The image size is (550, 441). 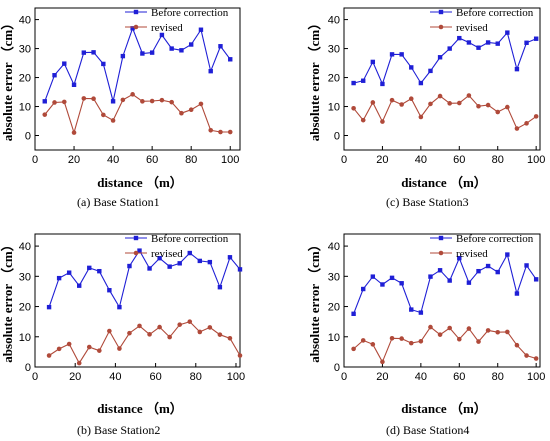 What do you see at coordinates (459, 160) in the screenshot?
I see `x-tick-label: 60` at bounding box center [459, 160].